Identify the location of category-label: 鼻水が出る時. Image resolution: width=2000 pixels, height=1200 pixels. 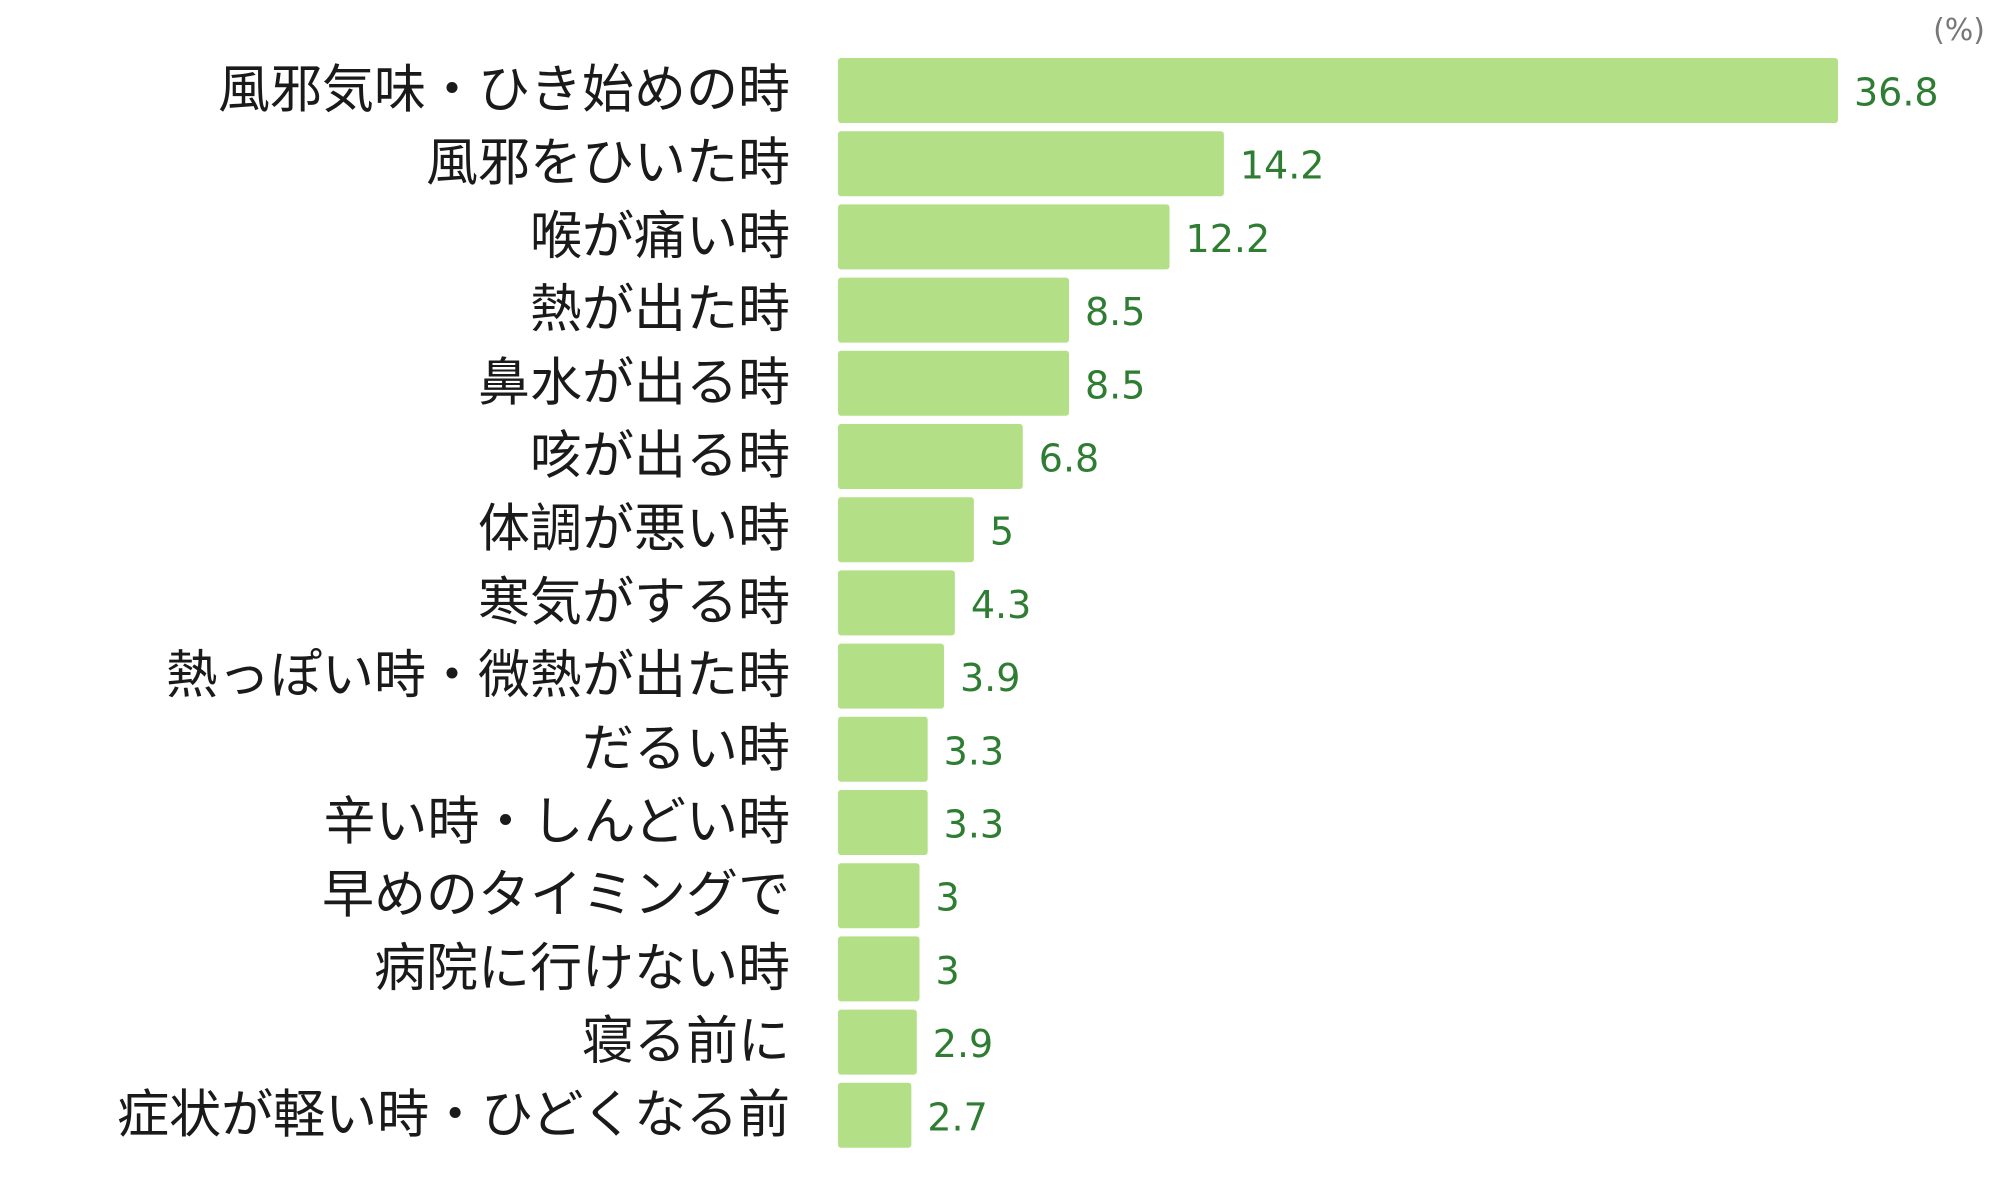
(634, 383).